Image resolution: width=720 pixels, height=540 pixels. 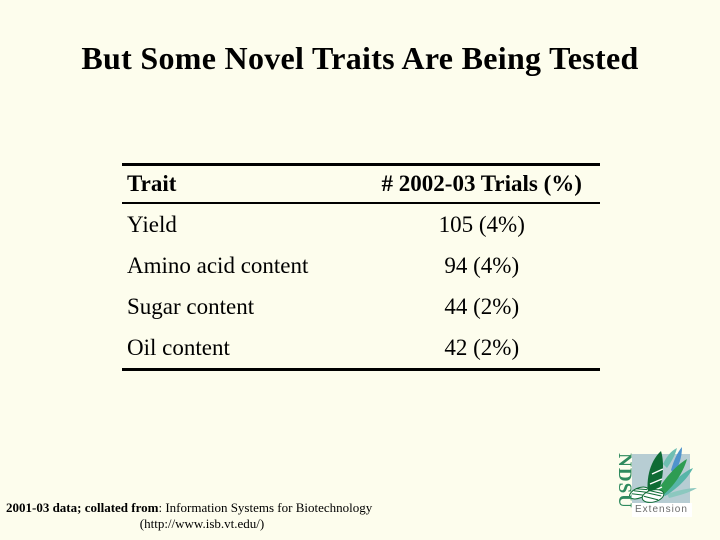 What do you see at coordinates (361, 224) in the screenshot?
I see `table-row: Yield 105 (4%)` at bounding box center [361, 224].